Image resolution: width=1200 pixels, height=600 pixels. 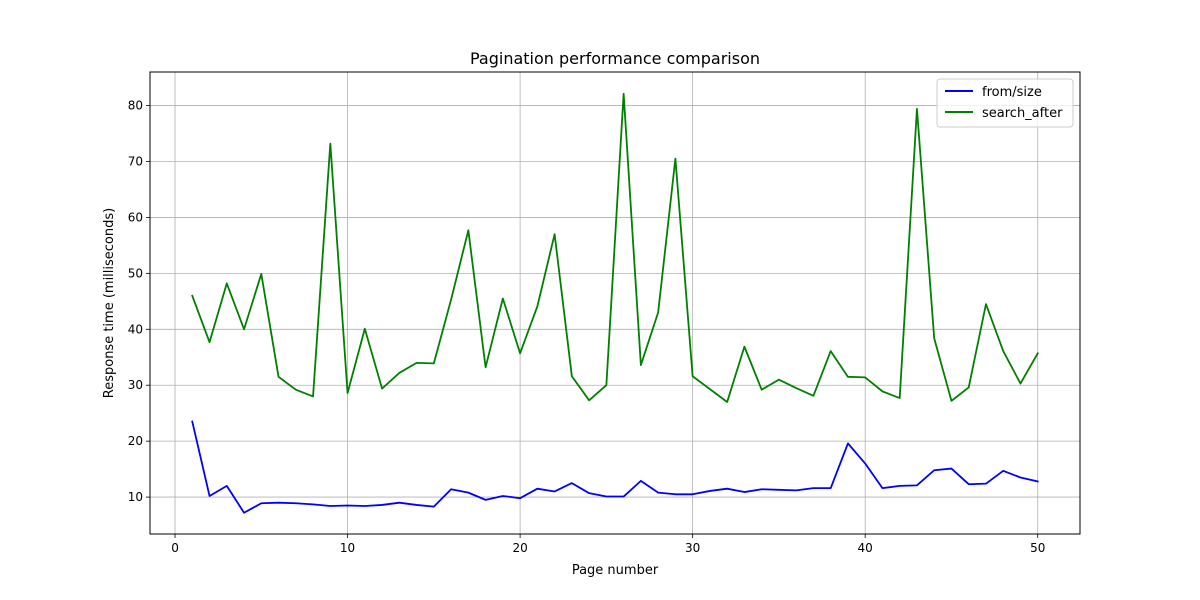 I want to click on legend: from/size search_after, so click(x=1005, y=103).